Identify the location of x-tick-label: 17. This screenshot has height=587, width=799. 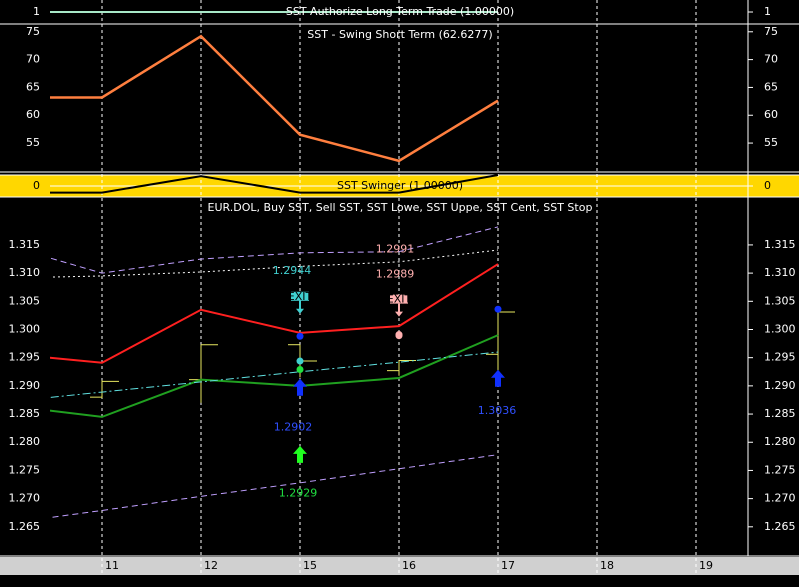
(508, 565).